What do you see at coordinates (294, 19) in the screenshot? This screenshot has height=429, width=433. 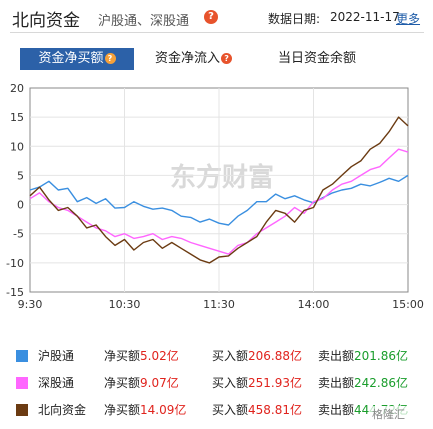 I see `date-label: 数据日期:` at bounding box center [294, 19].